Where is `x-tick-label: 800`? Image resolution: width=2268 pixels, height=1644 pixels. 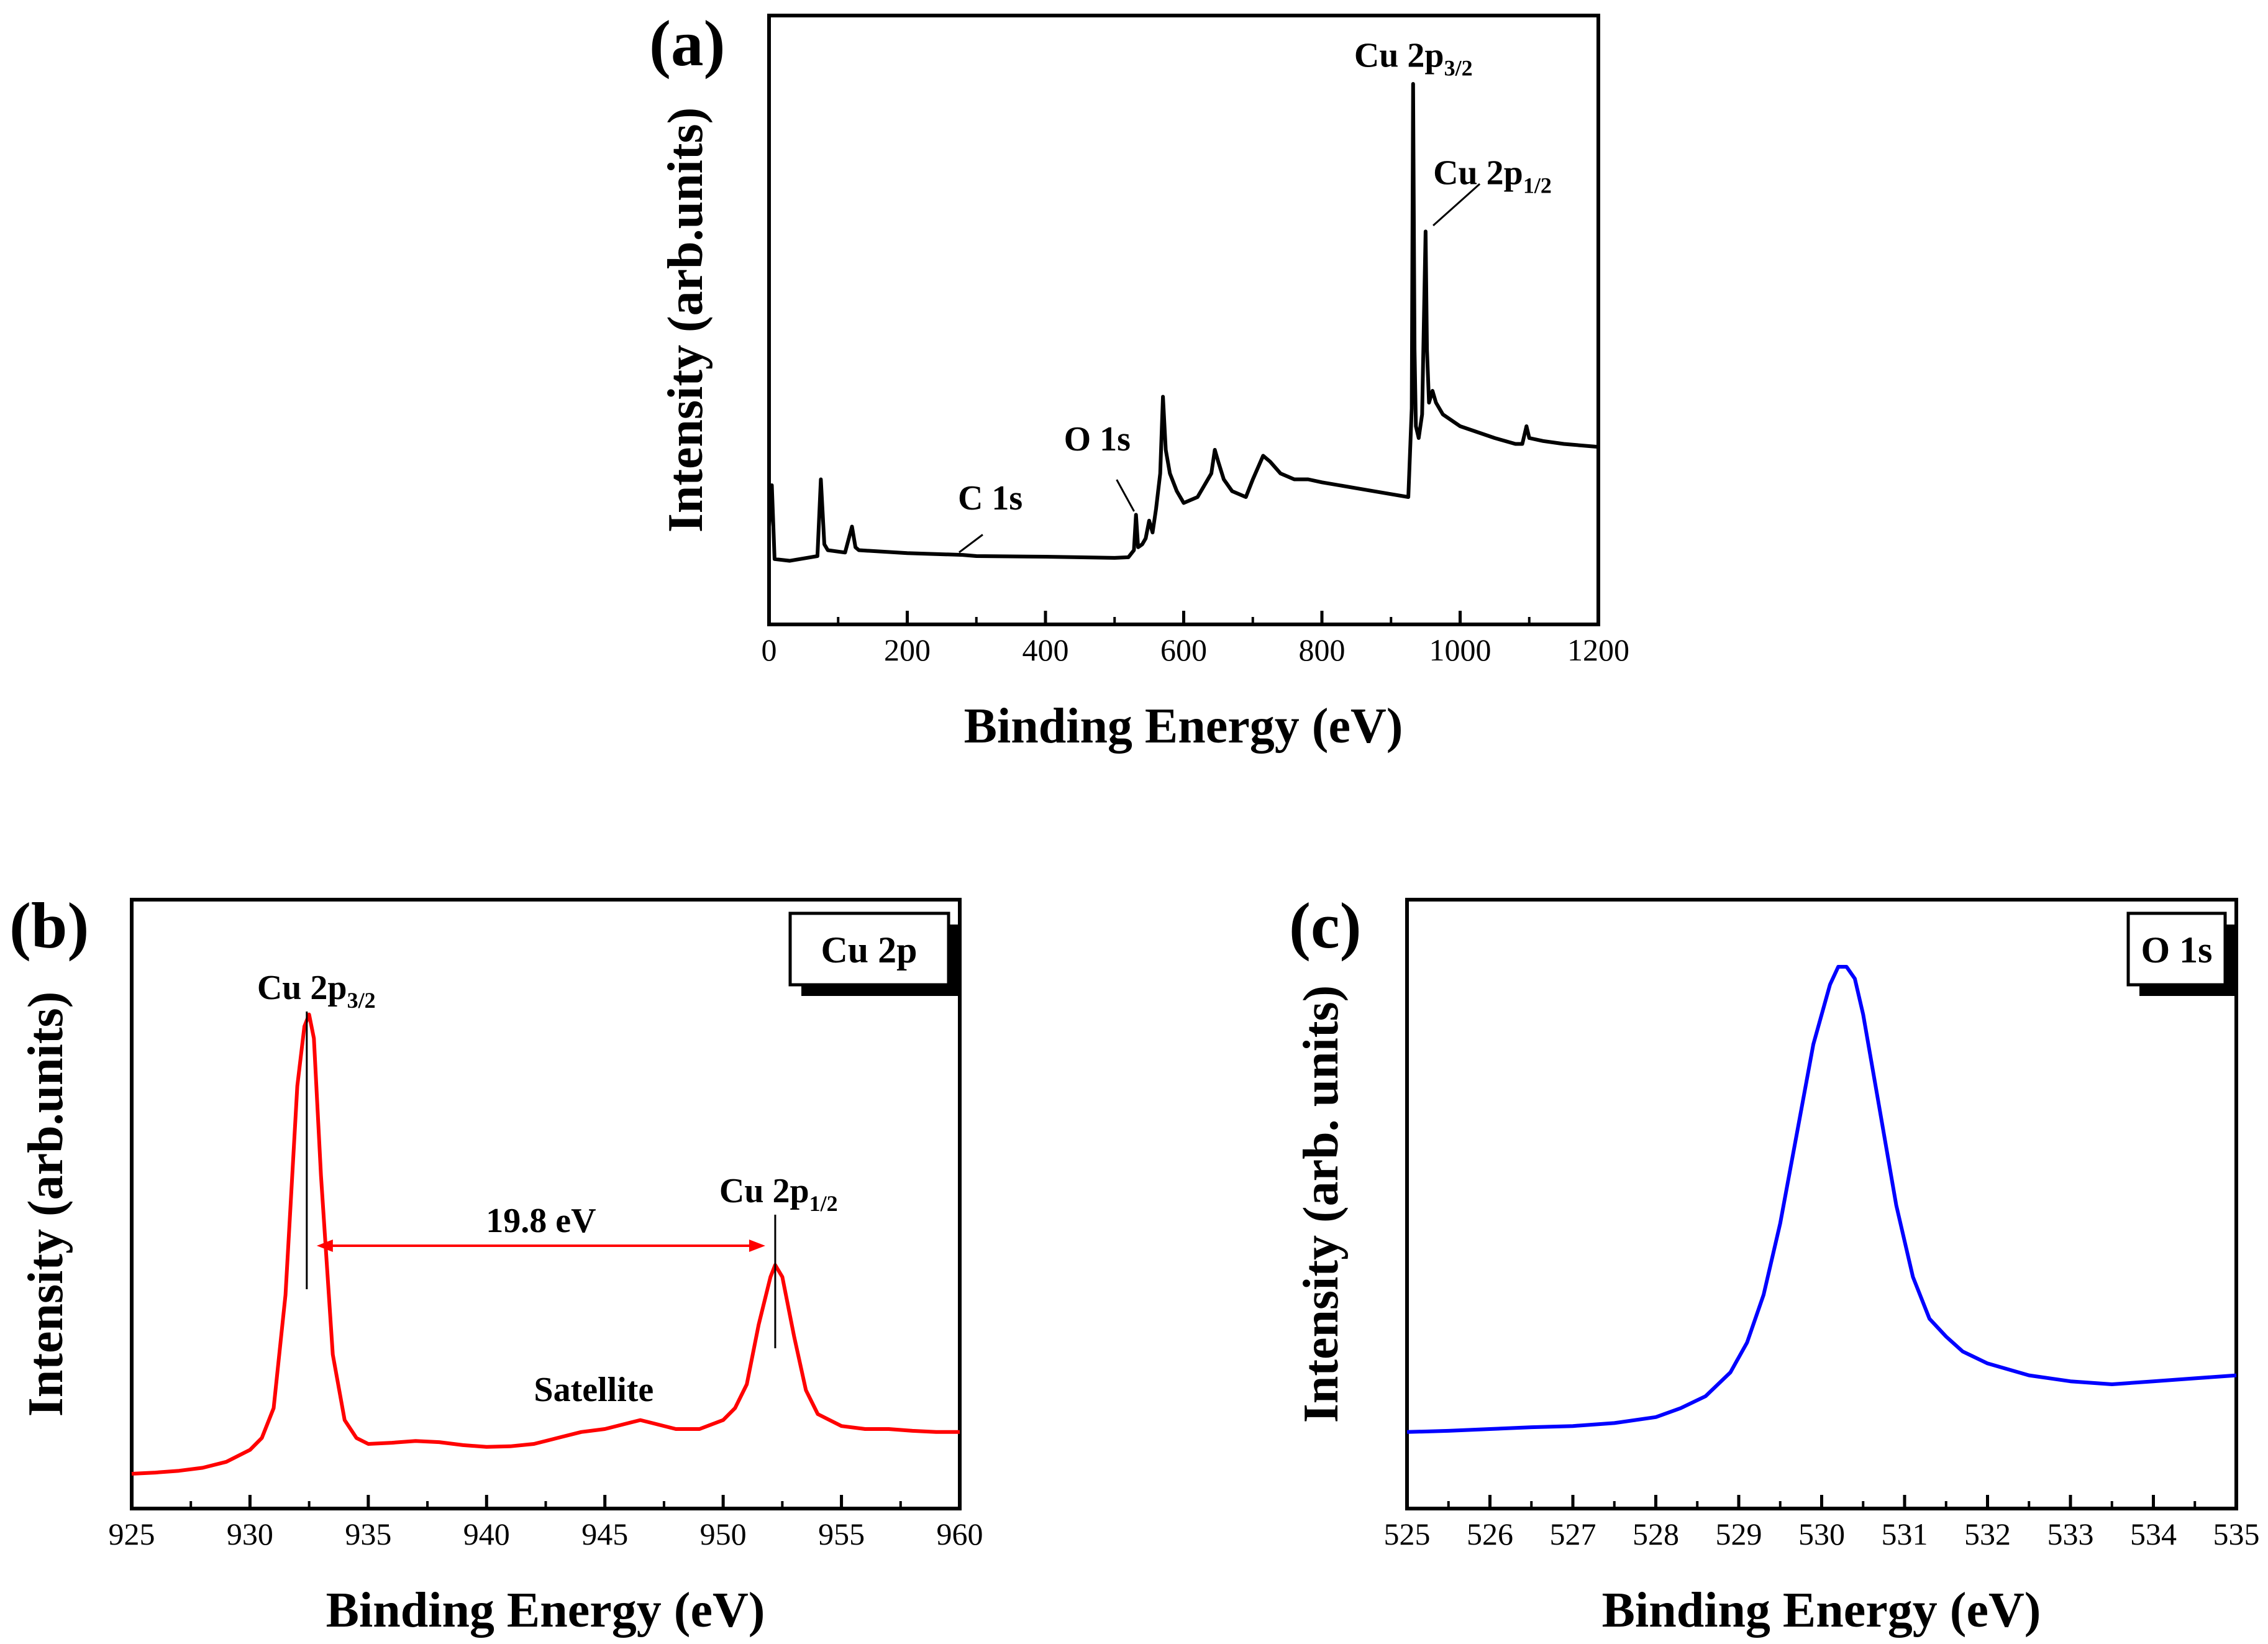 x-tick-label: 800 is located at coordinates (1322, 649).